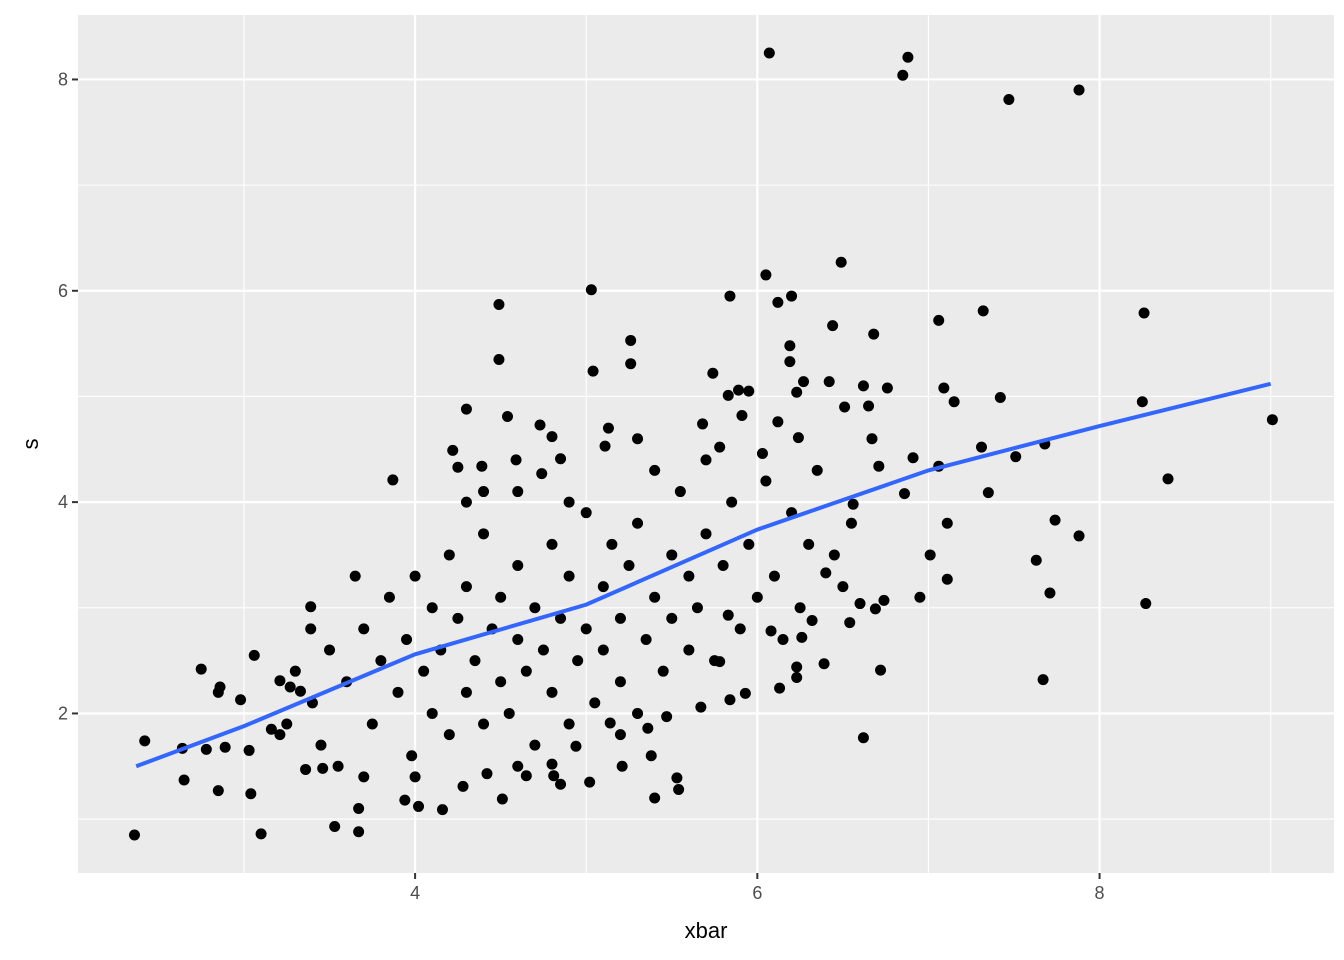 The height and width of the screenshot is (960, 1344). Describe the element at coordinates (63, 79) in the screenshot. I see `y-tick-label: 8` at that location.